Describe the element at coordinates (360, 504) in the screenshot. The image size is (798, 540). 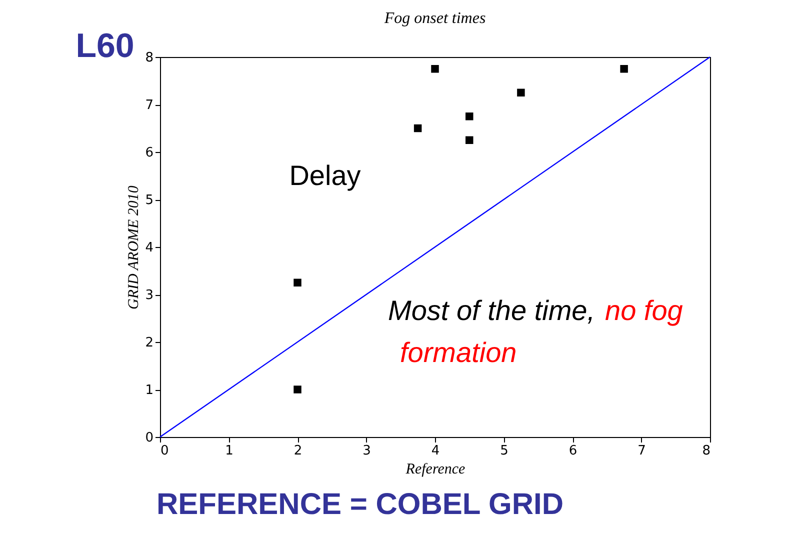
I see `text: REFERENCE = COBEL GRID` at that location.